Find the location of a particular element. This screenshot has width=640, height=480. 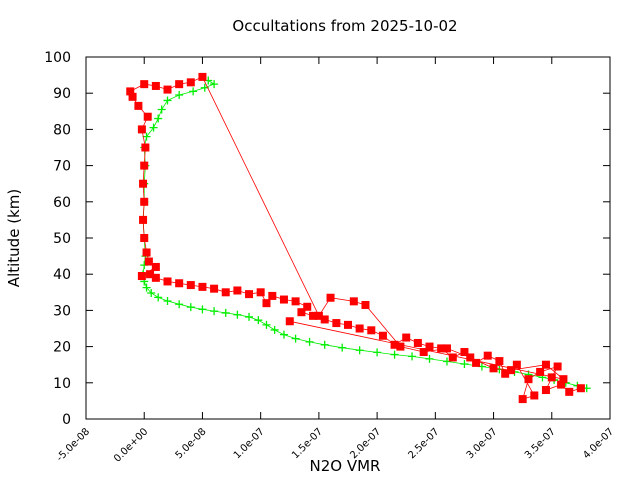

y-axis-label: Altitude (km) is located at coordinates (14, 238).